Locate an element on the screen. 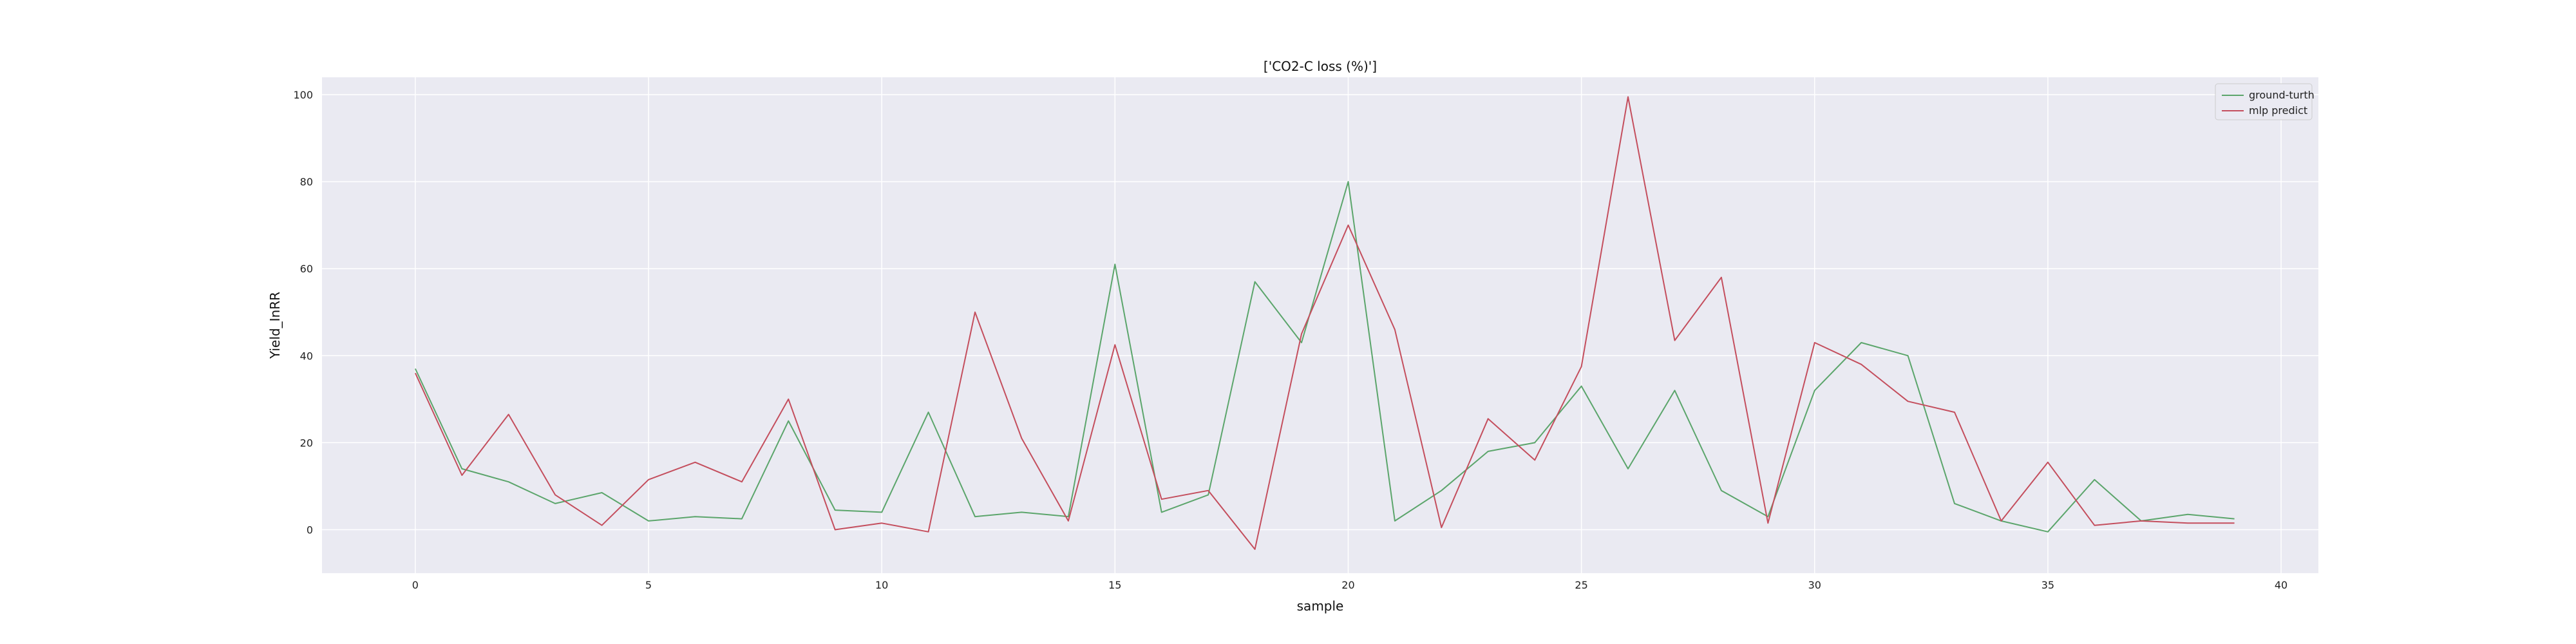 The width and height of the screenshot is (2576, 644). x-tick-label: 5 is located at coordinates (649, 585).